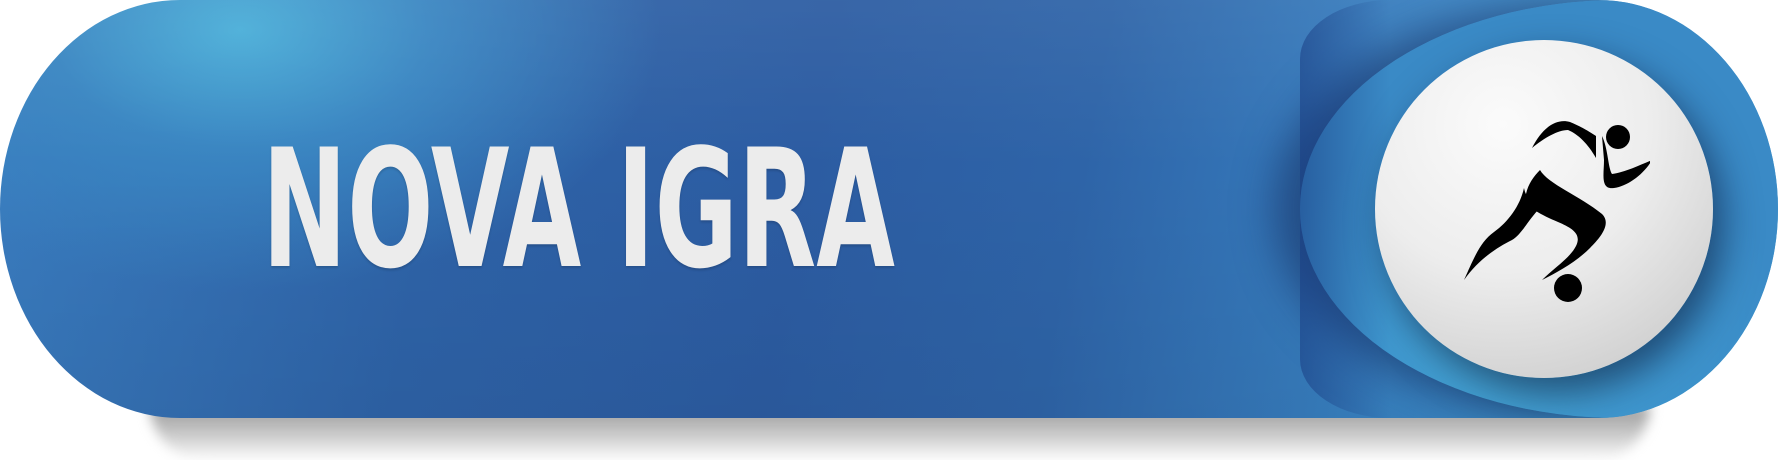 Image resolution: width=1778 pixels, height=460 pixels. What do you see at coordinates (1557, 211) in the screenshot?
I see `runner-icon` at bounding box center [1557, 211].